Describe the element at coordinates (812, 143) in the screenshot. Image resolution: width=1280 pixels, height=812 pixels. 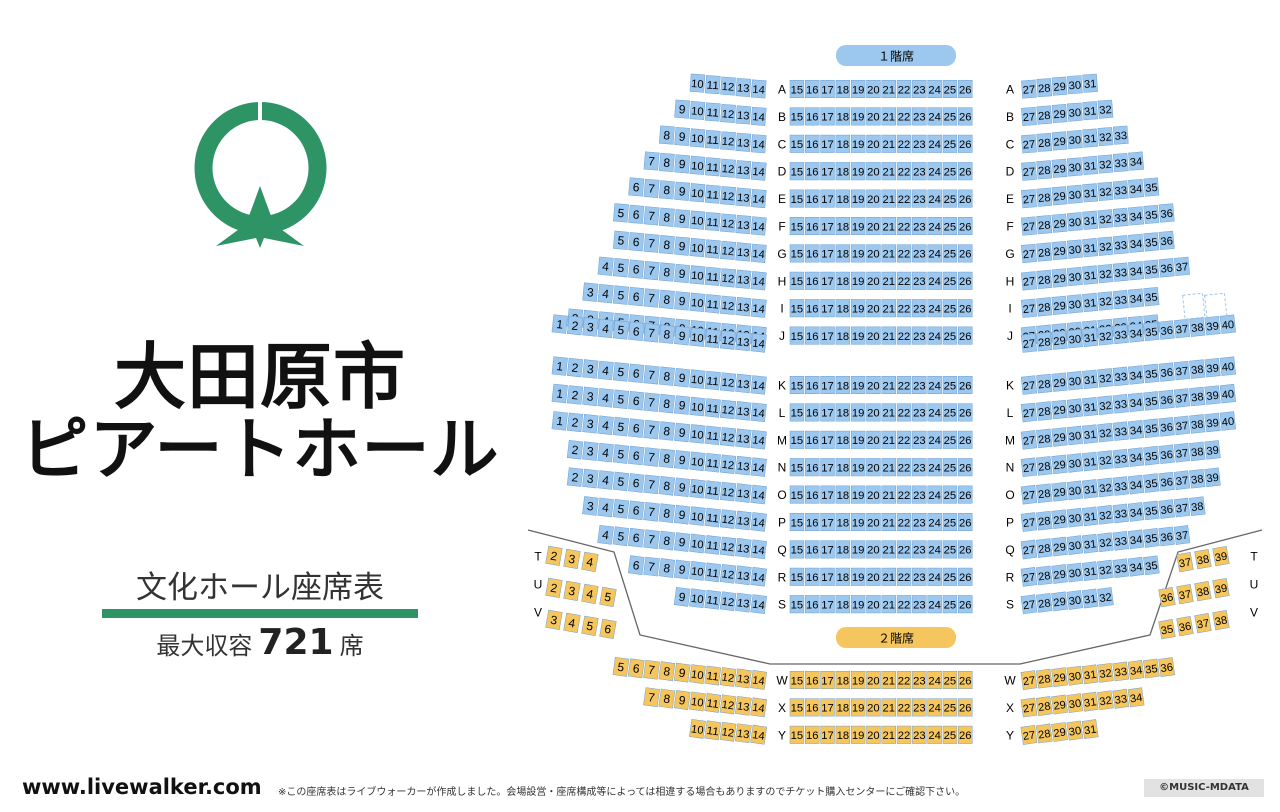
I see `seat-C-16: 16` at that location.